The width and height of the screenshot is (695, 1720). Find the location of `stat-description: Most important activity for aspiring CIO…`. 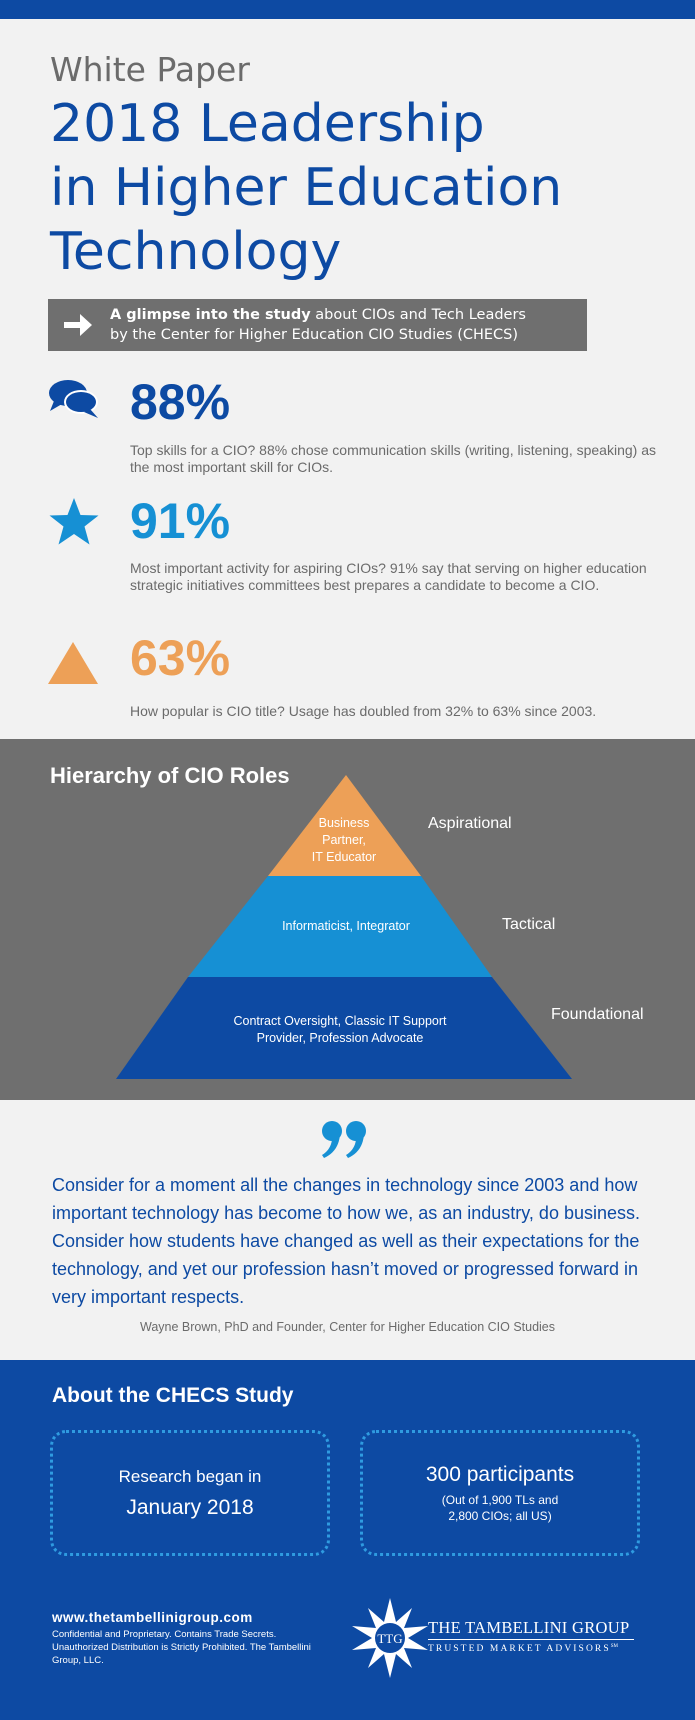

stat-description: Most important activity for aspiring CIO… is located at coordinates (388, 576).